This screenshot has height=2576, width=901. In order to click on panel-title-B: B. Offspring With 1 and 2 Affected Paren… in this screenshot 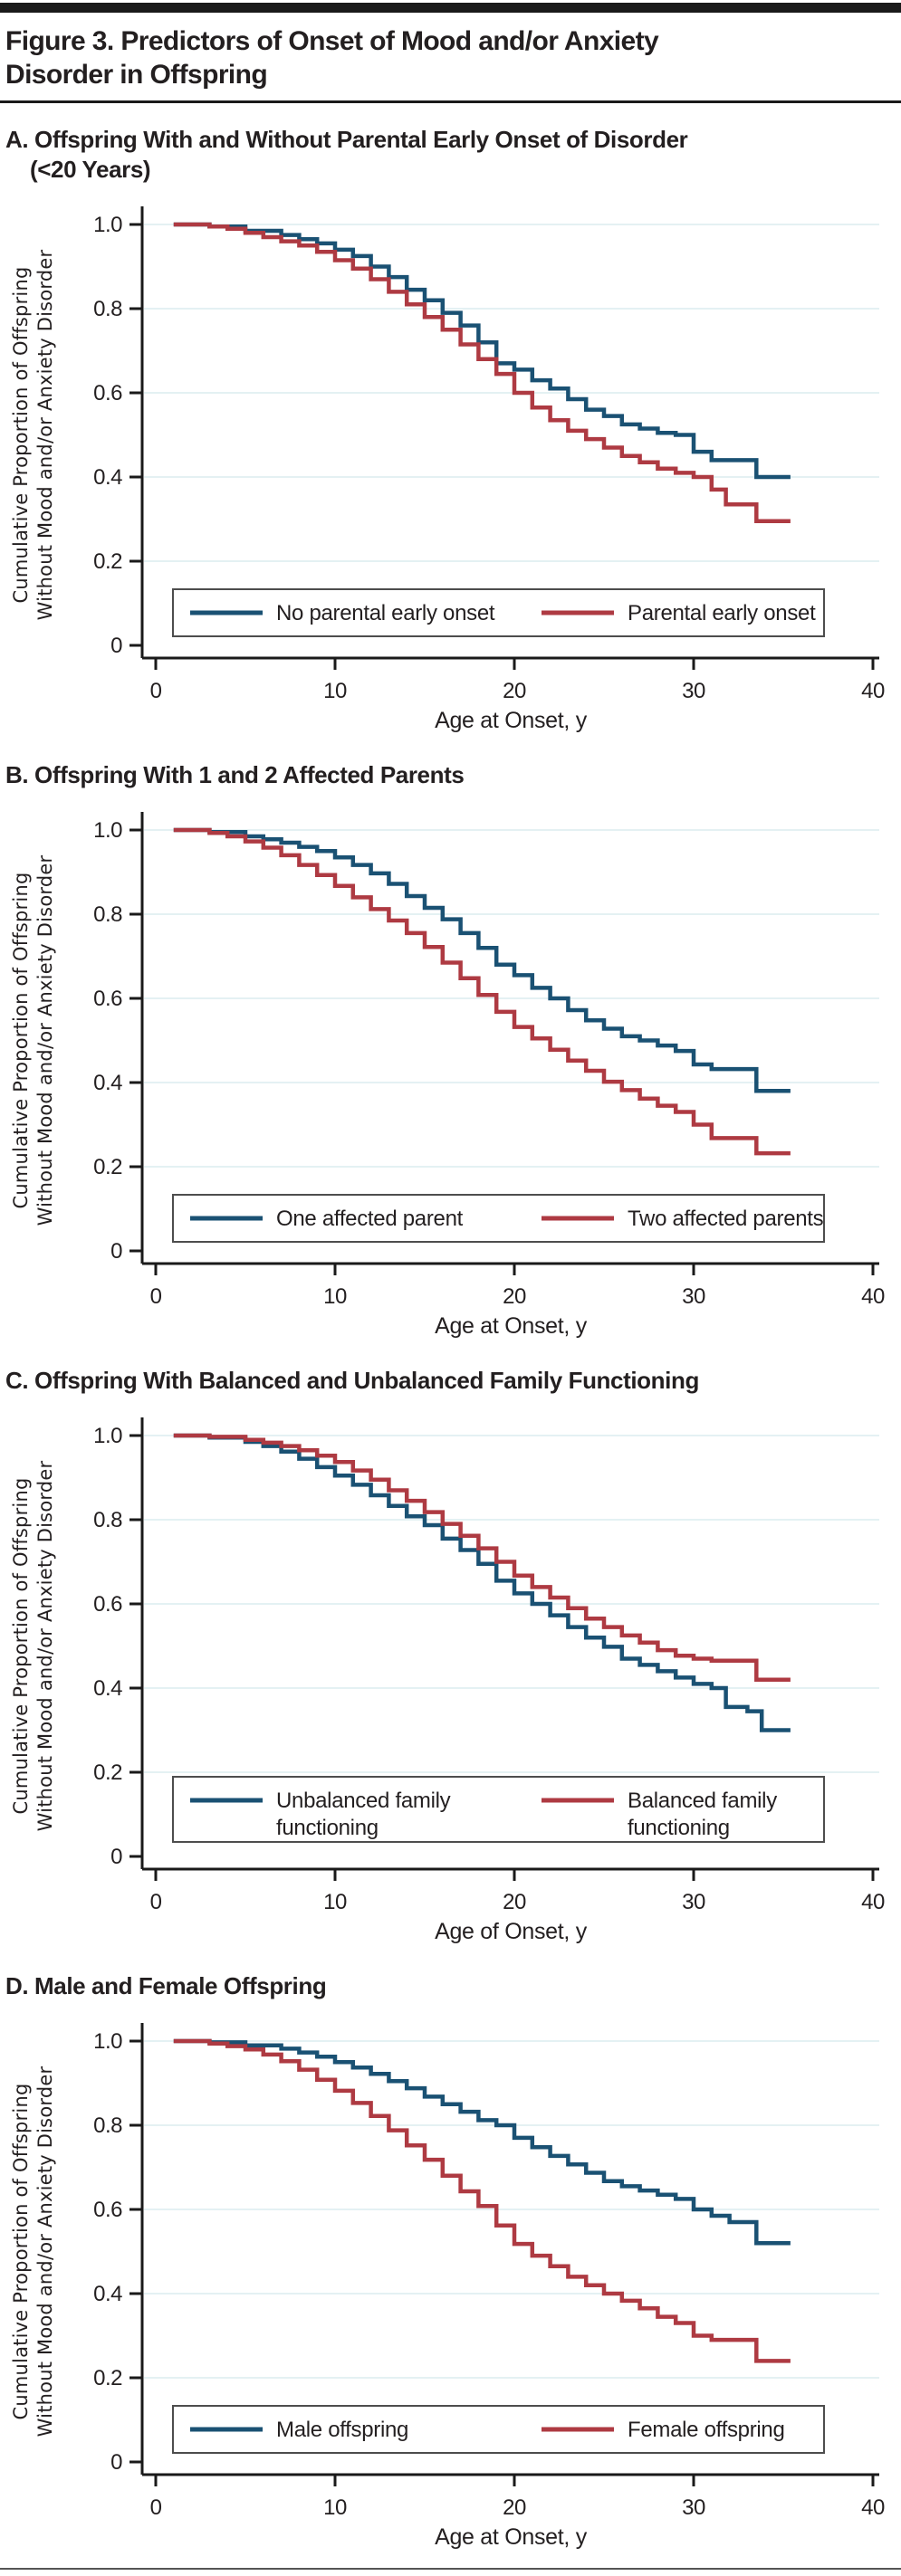, I will do `click(450, 775)`.